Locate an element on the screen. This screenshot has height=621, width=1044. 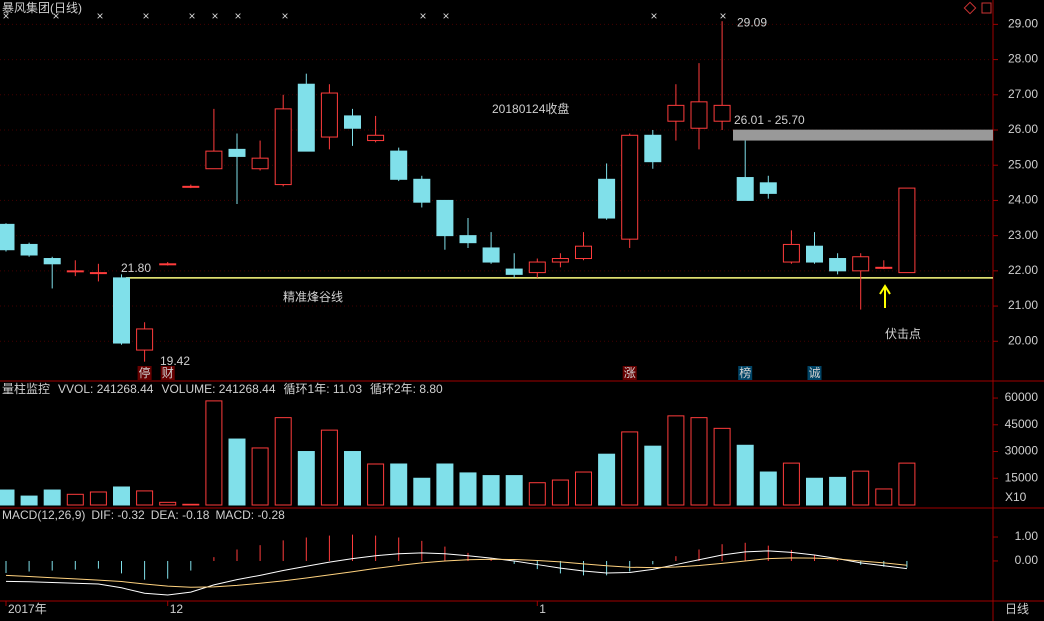
y-tick-label: 45000 is located at coordinates (1022, 424).